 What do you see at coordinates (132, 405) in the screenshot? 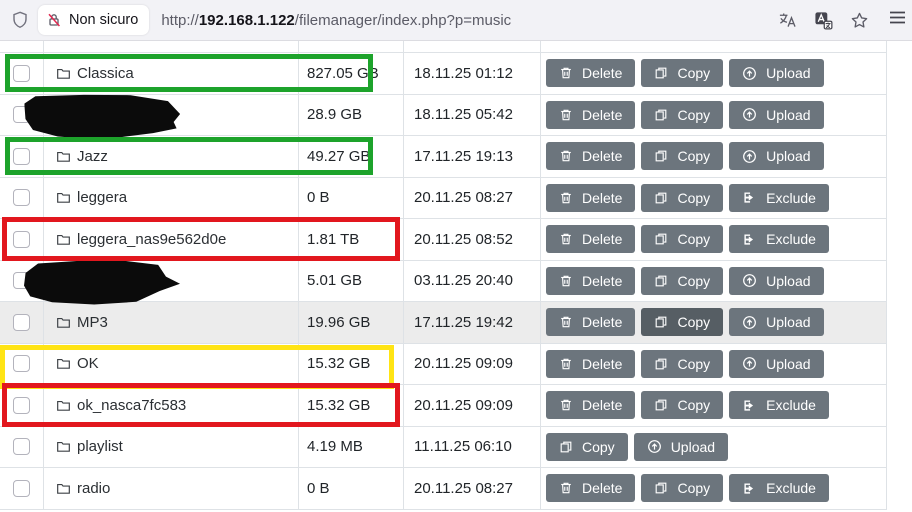
I see `folder-name: ok_nasca7fc583` at bounding box center [132, 405].